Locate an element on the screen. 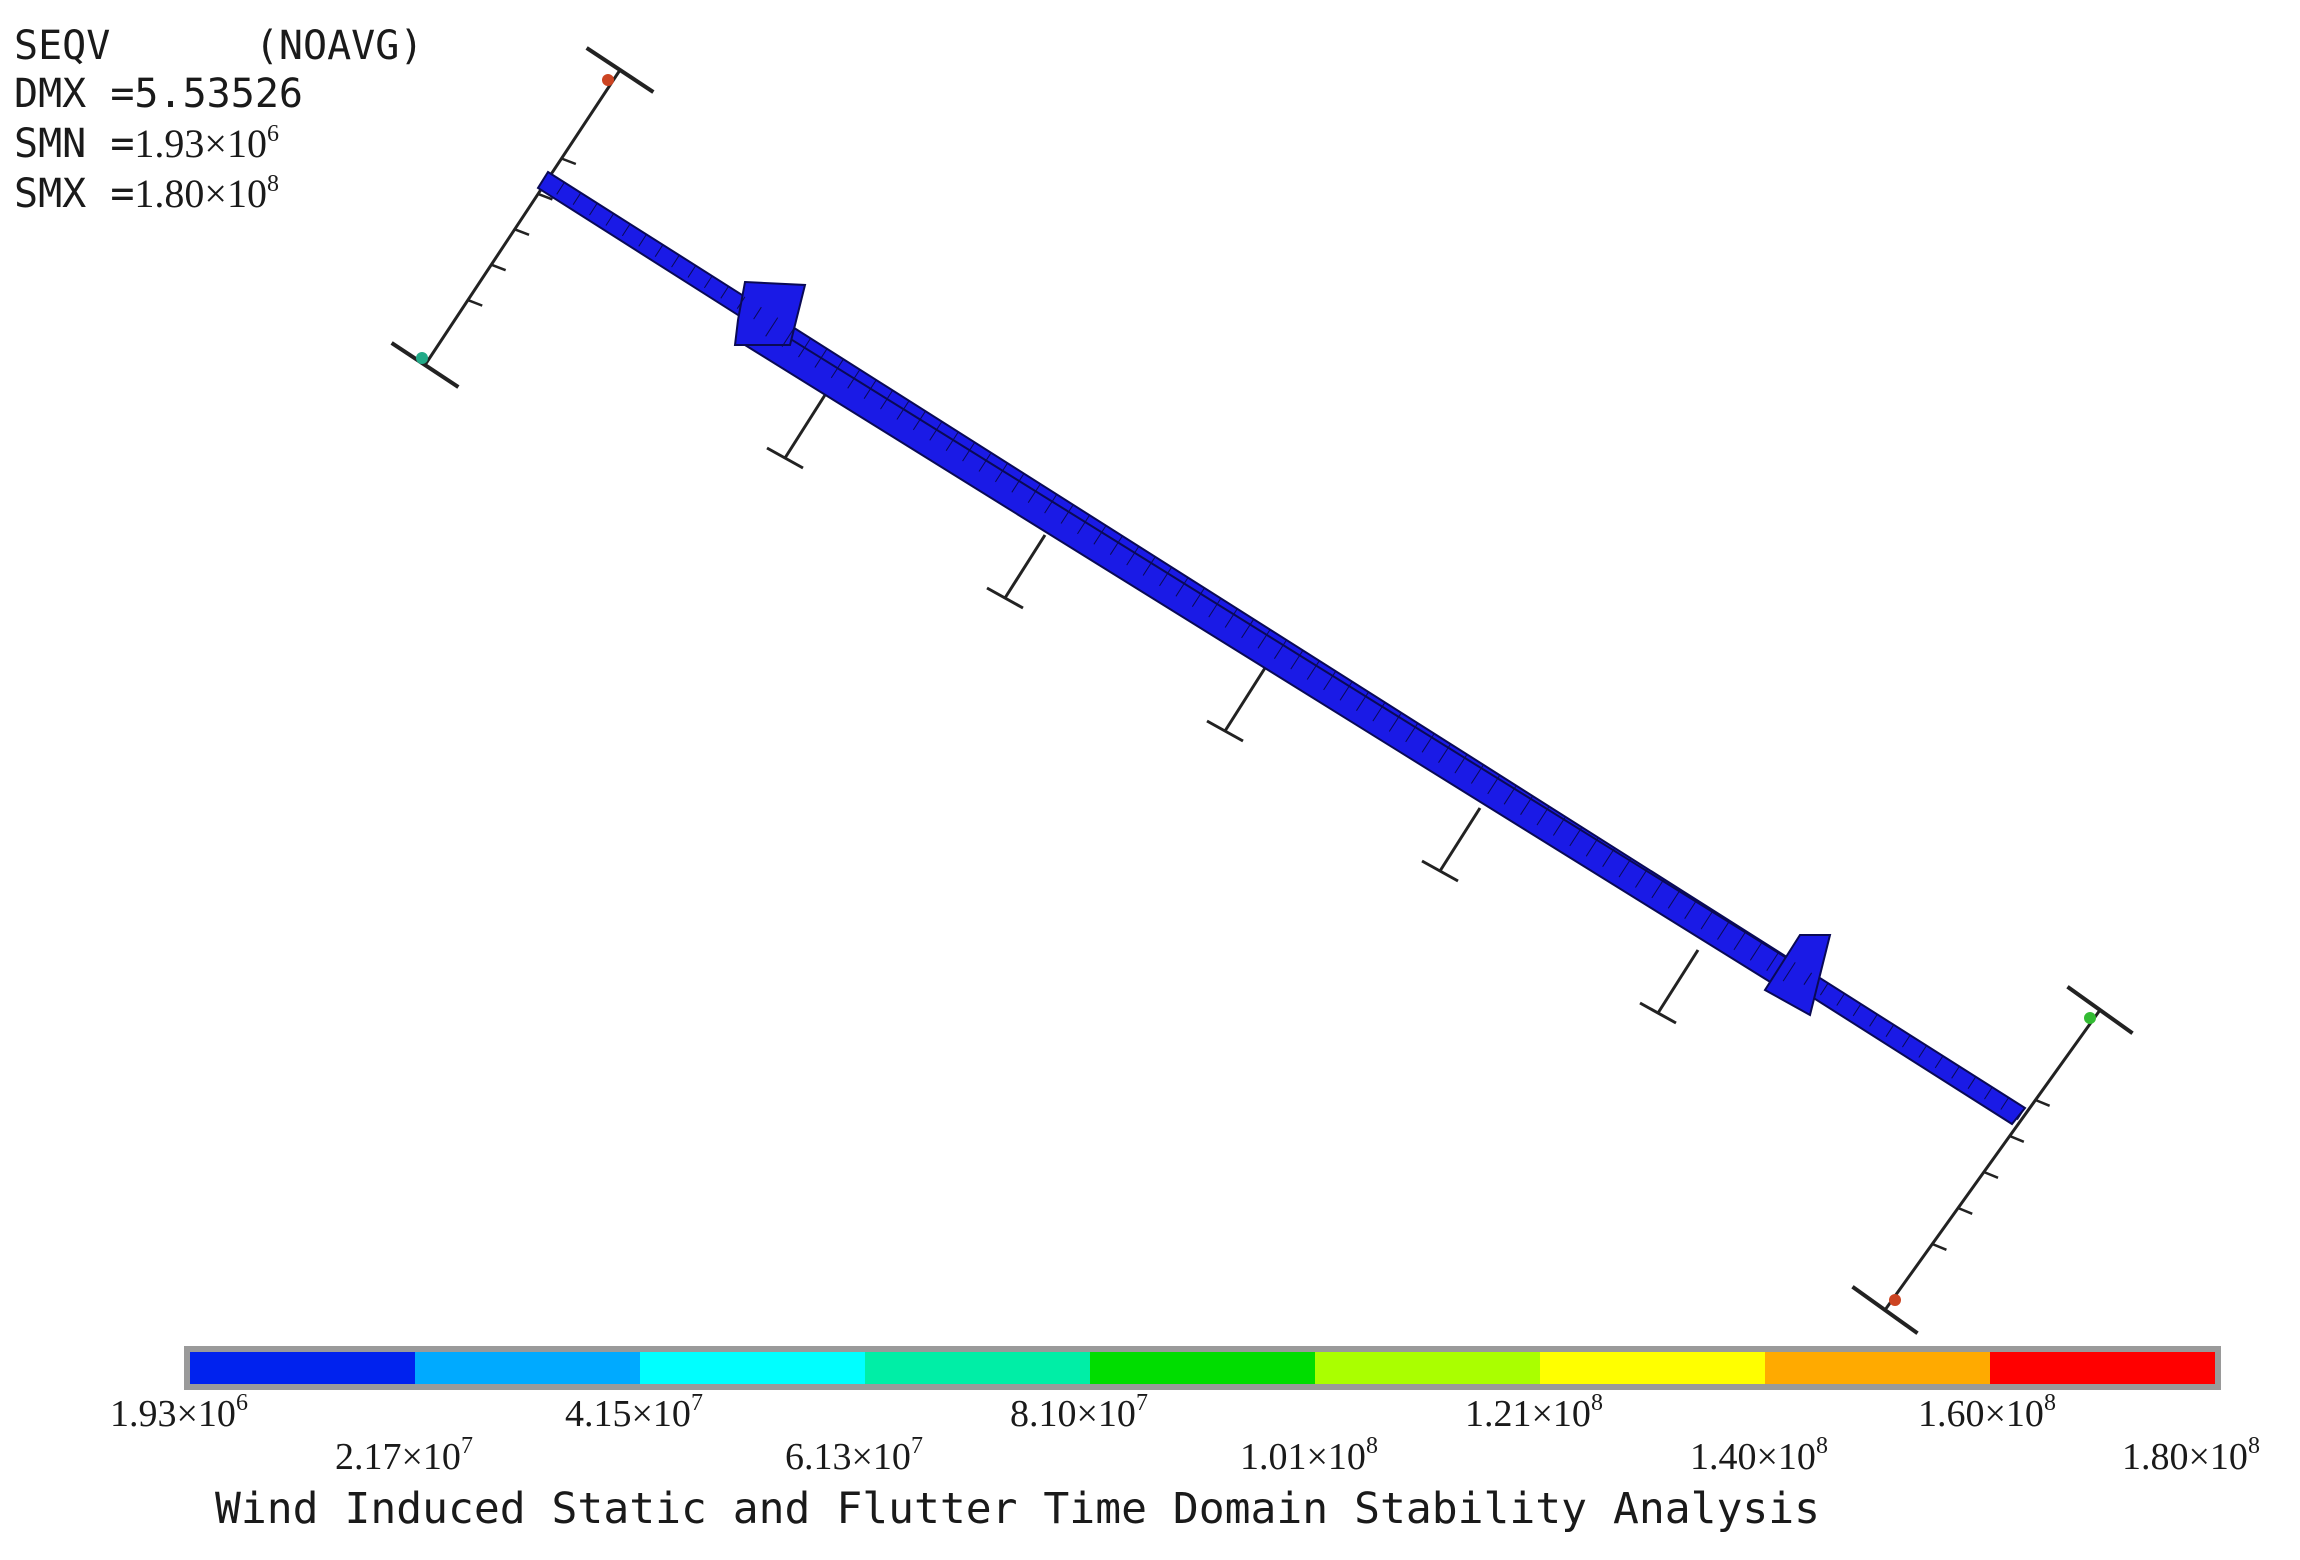 Image resolution: width=2300 pixels, height=1560 pixels. smx-line: SMX =1.80×108 is located at coordinates (146, 194).